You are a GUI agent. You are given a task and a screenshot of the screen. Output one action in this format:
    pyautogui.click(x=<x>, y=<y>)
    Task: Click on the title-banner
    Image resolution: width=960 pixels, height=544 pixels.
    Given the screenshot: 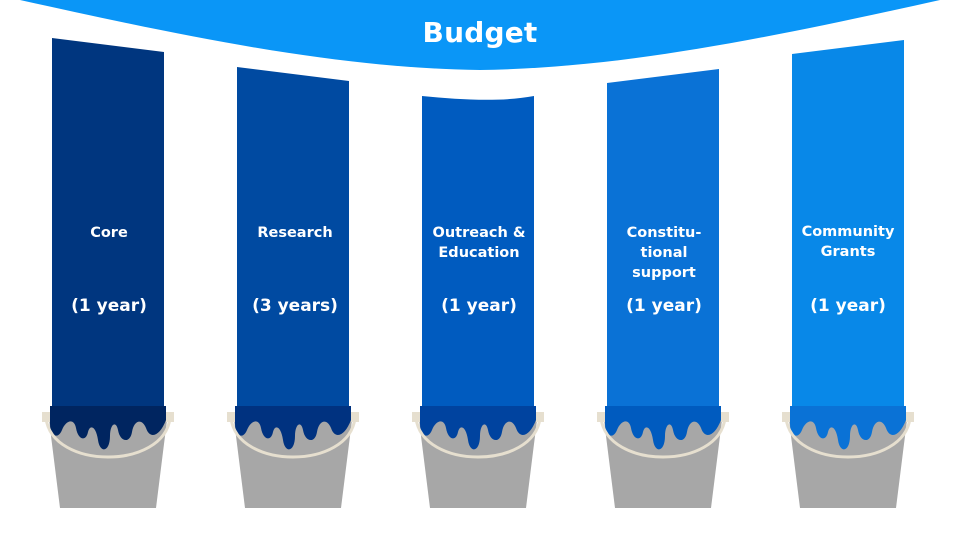 What is the action you would take?
    pyautogui.click(x=480, y=35)
    